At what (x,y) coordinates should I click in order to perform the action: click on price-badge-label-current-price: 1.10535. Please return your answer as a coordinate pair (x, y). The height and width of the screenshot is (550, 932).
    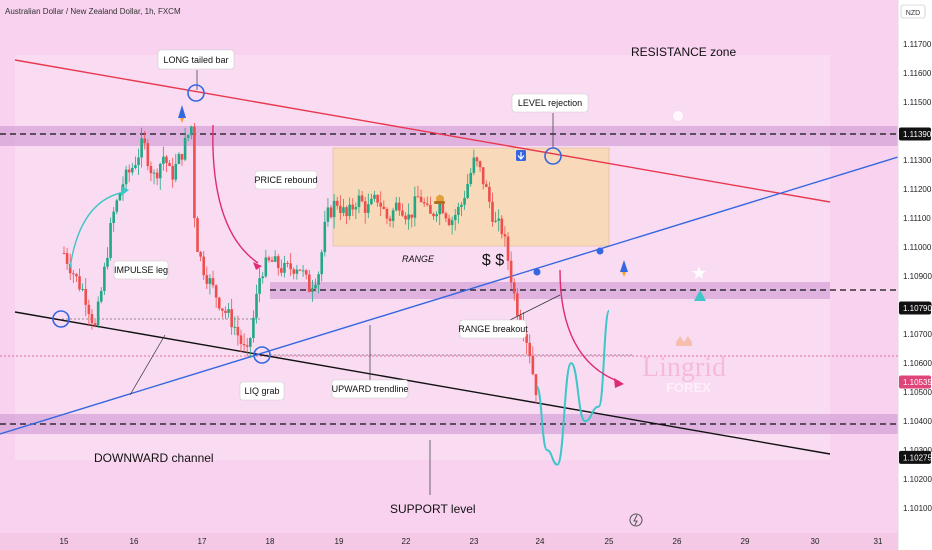
    Looking at the image, I should click on (917, 382).